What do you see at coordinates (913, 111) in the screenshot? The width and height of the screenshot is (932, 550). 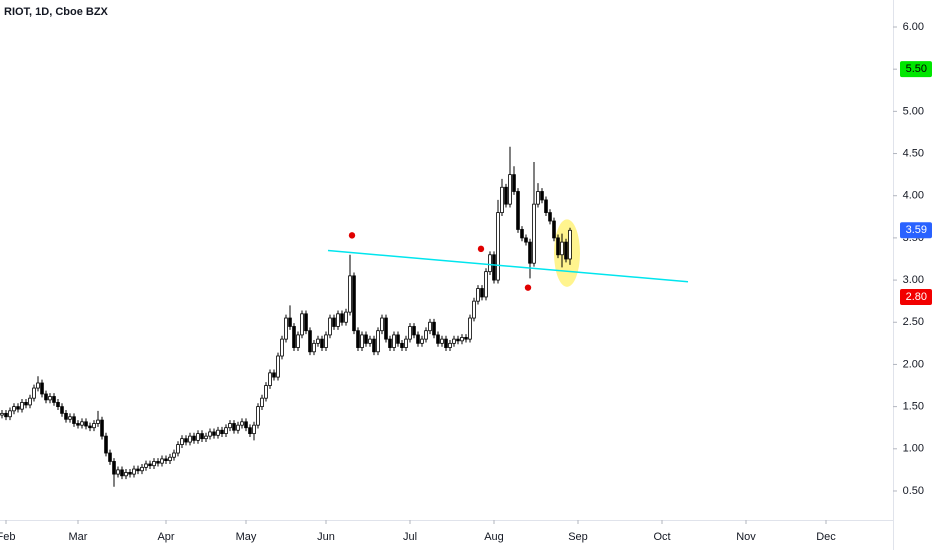 I see `y-tick-label: 5.00` at bounding box center [913, 111].